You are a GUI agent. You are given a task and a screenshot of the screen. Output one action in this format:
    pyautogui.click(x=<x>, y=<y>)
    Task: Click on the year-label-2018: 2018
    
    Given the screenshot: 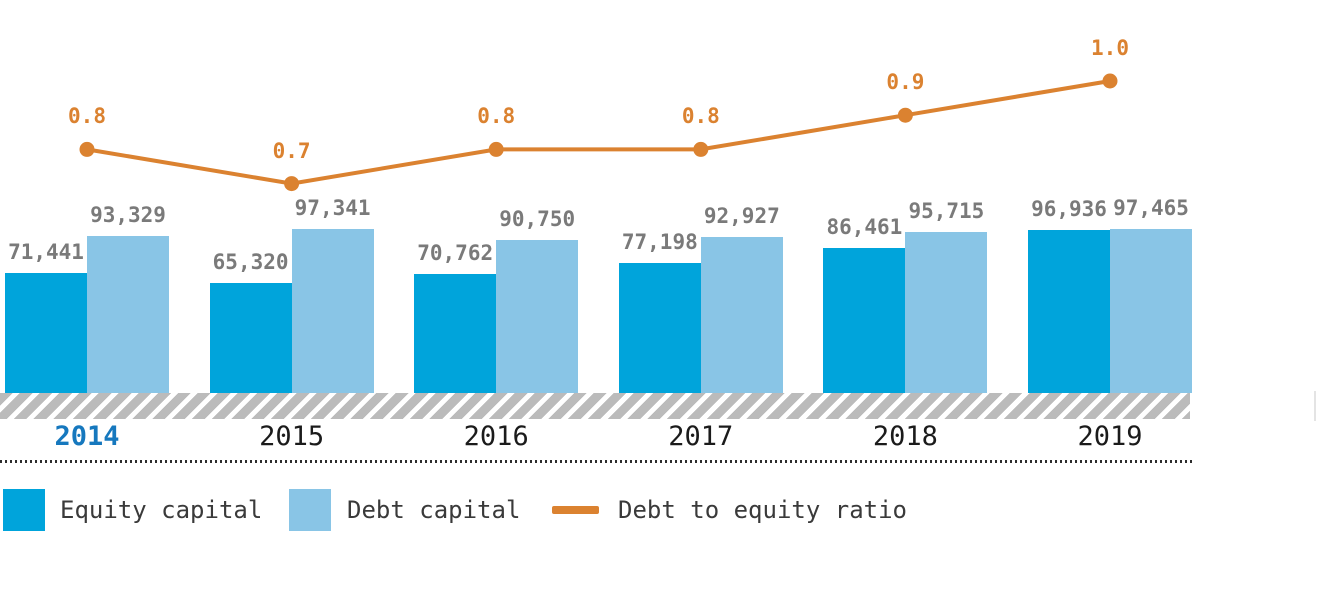 What is the action you would take?
    pyautogui.click(x=905, y=436)
    